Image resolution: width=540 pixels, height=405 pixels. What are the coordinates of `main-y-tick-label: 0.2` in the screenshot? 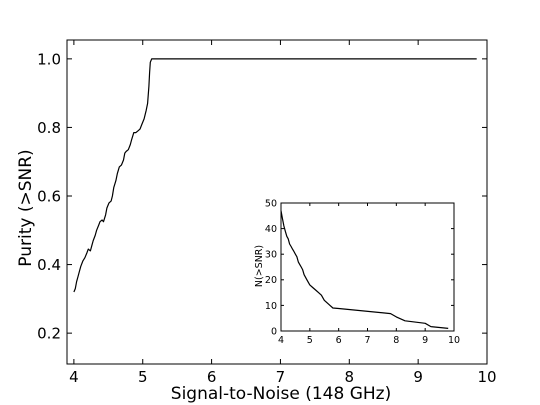 It's located at (49, 334).